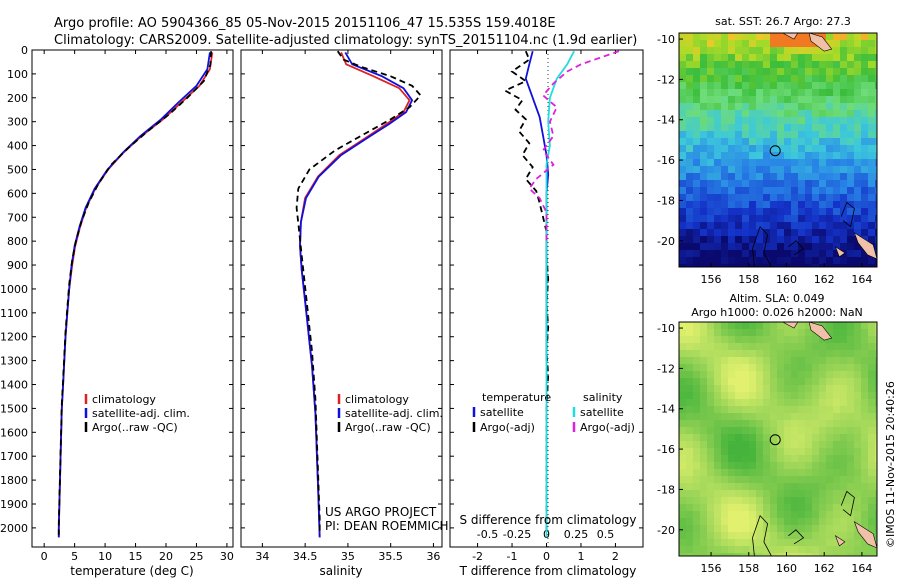 This screenshot has width=900, height=580. What do you see at coordinates (666, 489) in the screenshot?
I see `latitude-tick-label: -18` at bounding box center [666, 489].